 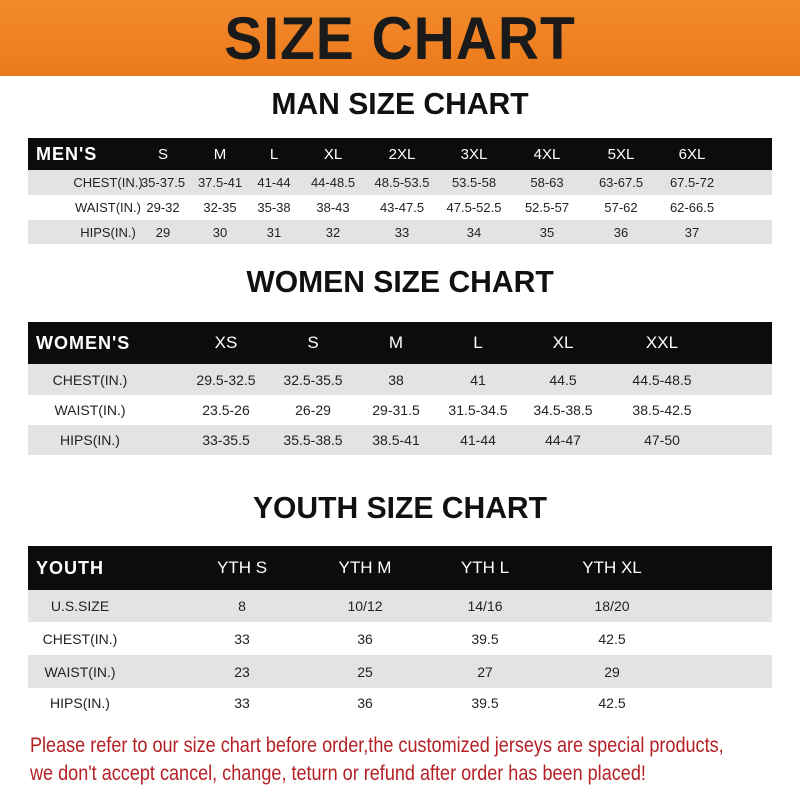 What do you see at coordinates (612, 606) in the screenshot?
I see `measurement-cell: 18/20` at bounding box center [612, 606].